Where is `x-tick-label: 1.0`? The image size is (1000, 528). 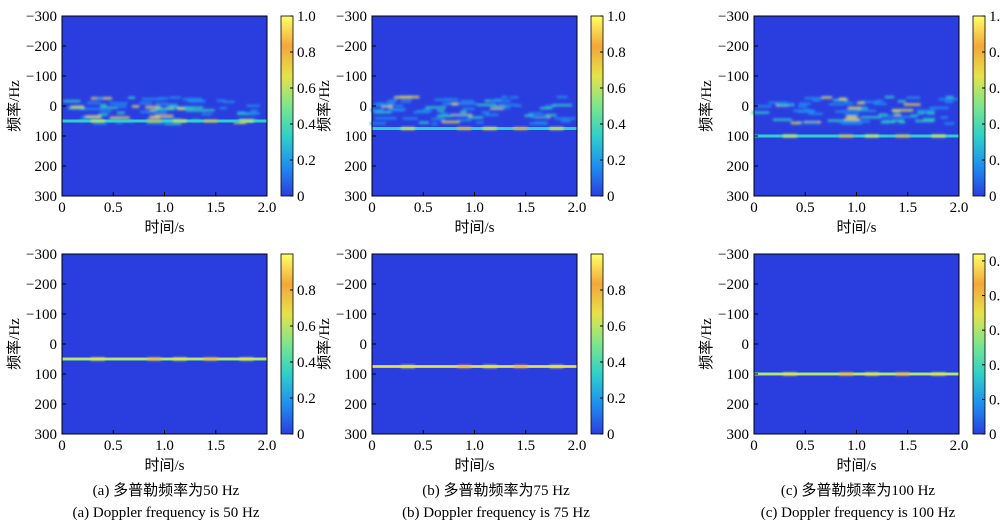 x-tick-label: 1.0 is located at coordinates (164, 446).